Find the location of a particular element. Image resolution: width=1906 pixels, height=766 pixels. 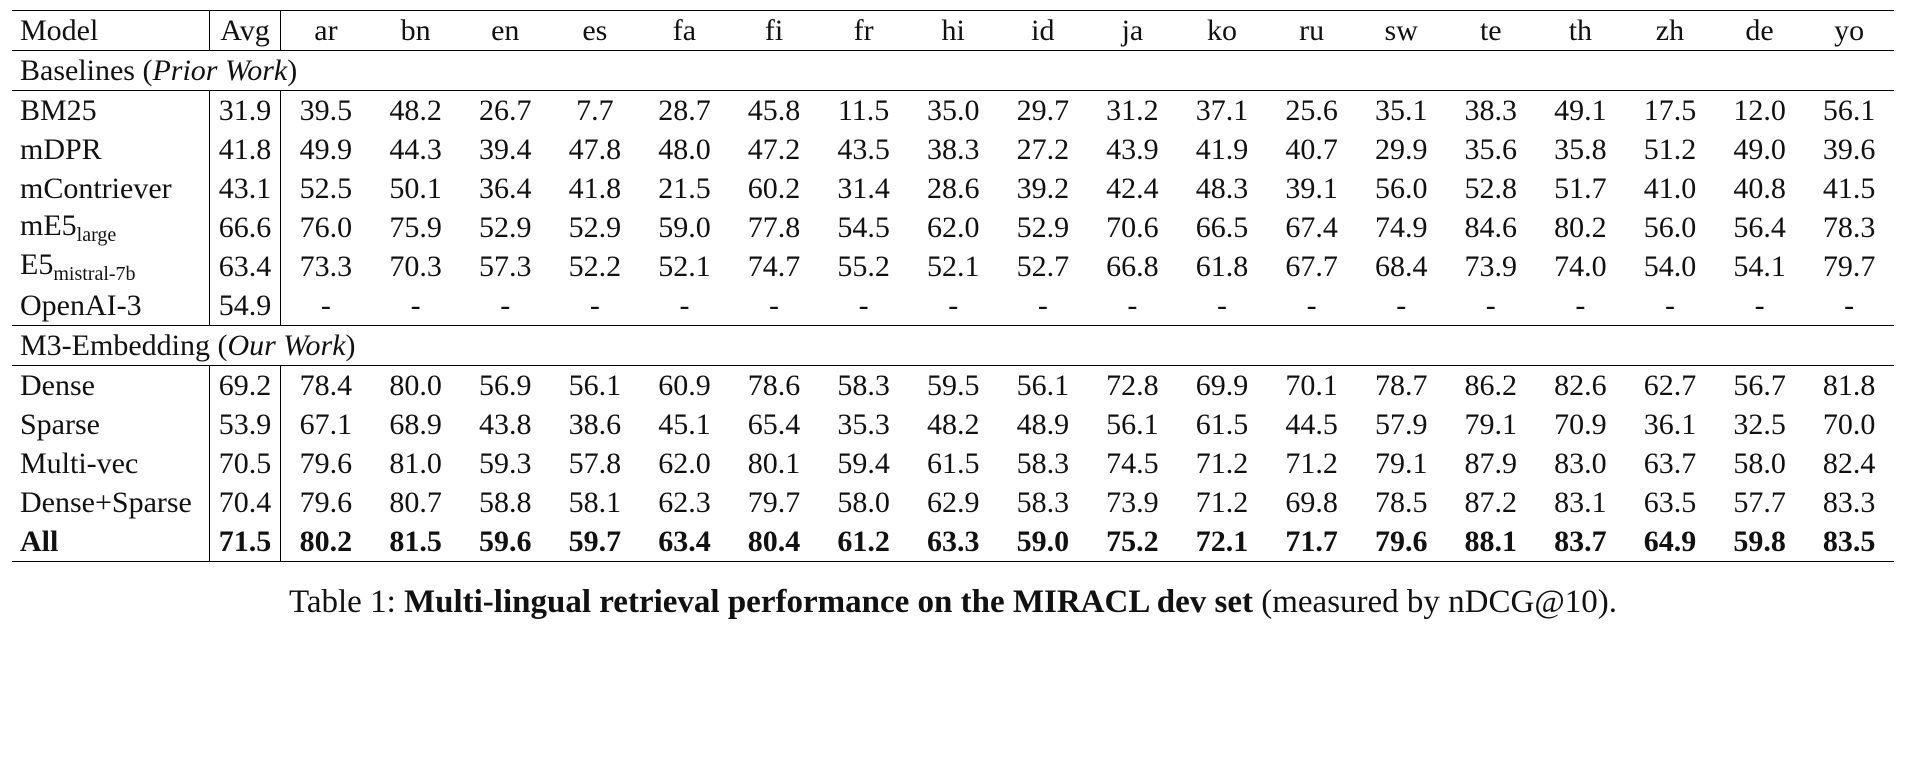

header-cell: fr is located at coordinates (863, 30).